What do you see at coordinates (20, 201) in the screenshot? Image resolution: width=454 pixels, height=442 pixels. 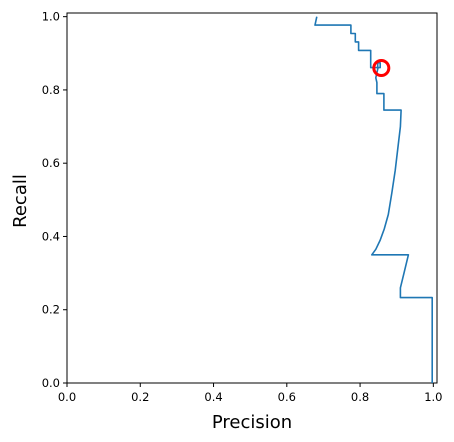 I see `y-axis-label: Recall` at bounding box center [20, 201].